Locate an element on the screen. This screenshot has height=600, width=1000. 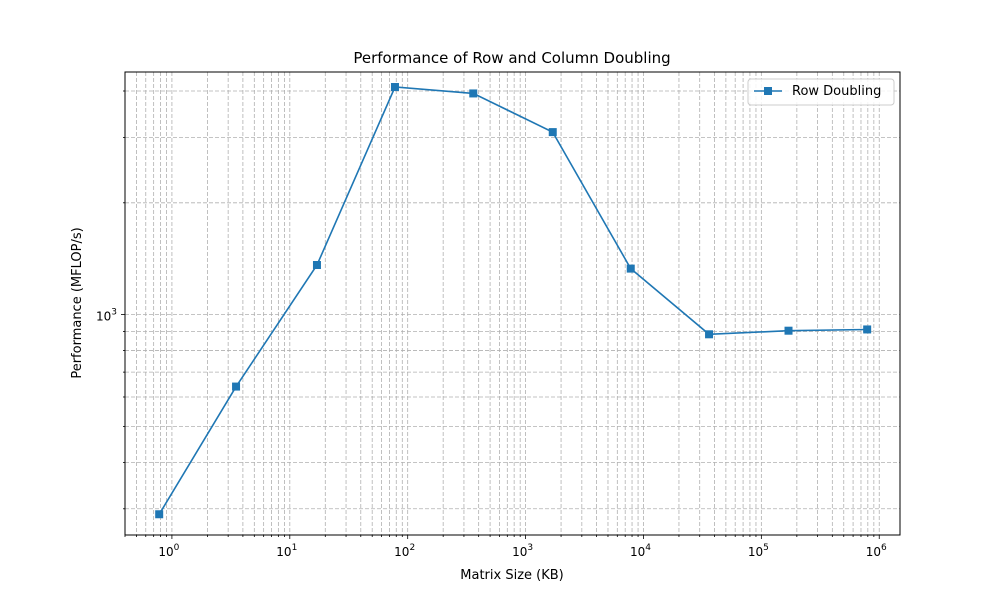
x-tick-label: 10⁰ is located at coordinates (168, 551).